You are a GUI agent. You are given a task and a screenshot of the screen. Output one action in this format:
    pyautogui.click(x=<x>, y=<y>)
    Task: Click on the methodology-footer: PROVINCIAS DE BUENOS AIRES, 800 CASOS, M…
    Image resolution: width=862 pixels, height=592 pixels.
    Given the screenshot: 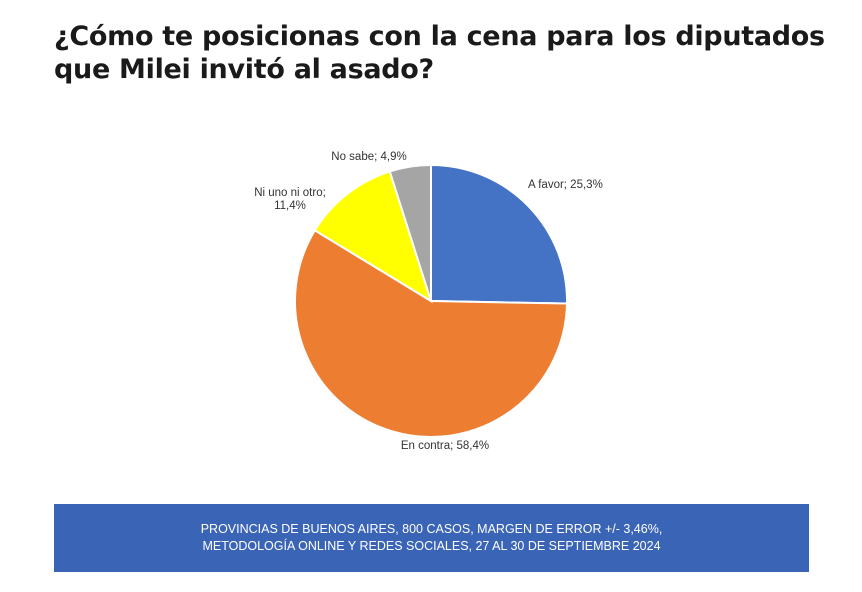 What is the action you would take?
    pyautogui.click(x=431, y=538)
    